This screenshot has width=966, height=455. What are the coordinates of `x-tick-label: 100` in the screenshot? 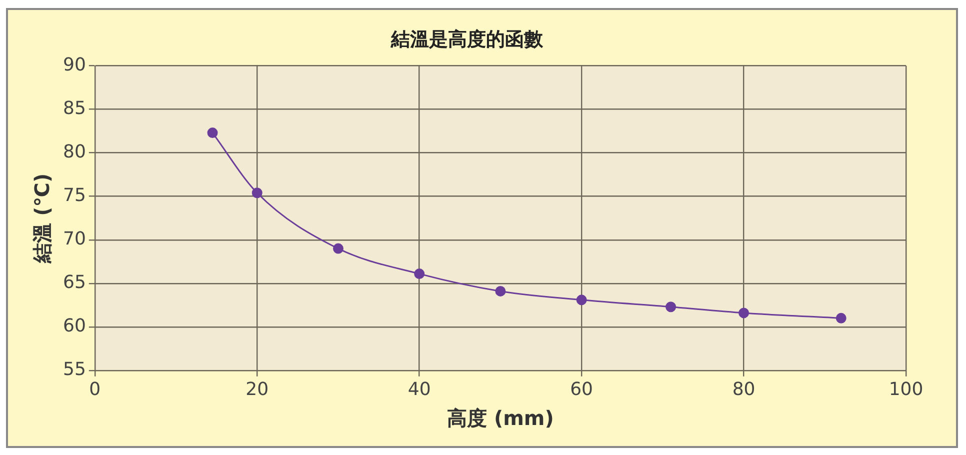 It's located at (906, 389).